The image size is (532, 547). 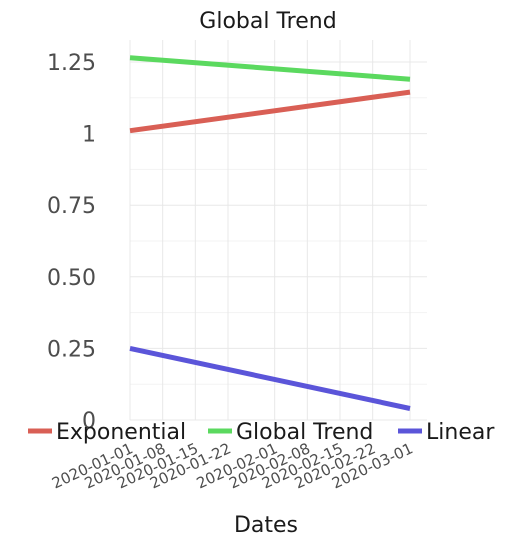 What do you see at coordinates (267, 21) in the screenshot?
I see `chart-title: Global Trend` at bounding box center [267, 21].